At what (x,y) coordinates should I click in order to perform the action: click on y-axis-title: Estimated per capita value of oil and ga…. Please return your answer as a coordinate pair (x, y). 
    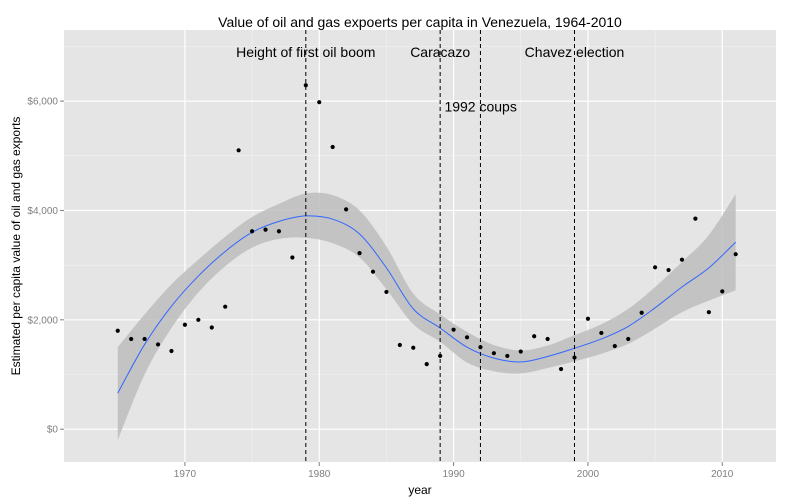
    Looking at the image, I should click on (16, 246).